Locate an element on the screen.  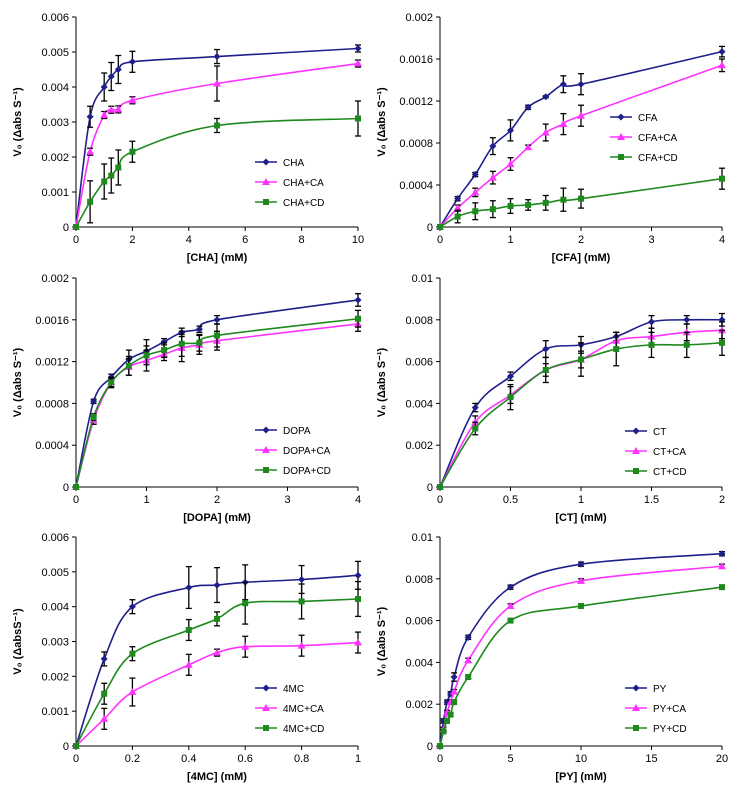
legend-label: CFA+CD is located at coordinates (658, 158).